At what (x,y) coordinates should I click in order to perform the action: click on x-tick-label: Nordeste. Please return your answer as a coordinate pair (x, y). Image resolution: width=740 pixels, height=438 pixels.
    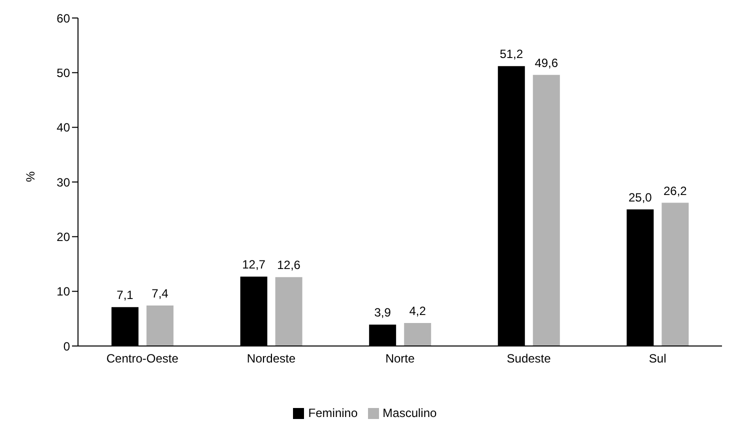
    Looking at the image, I should click on (271, 359).